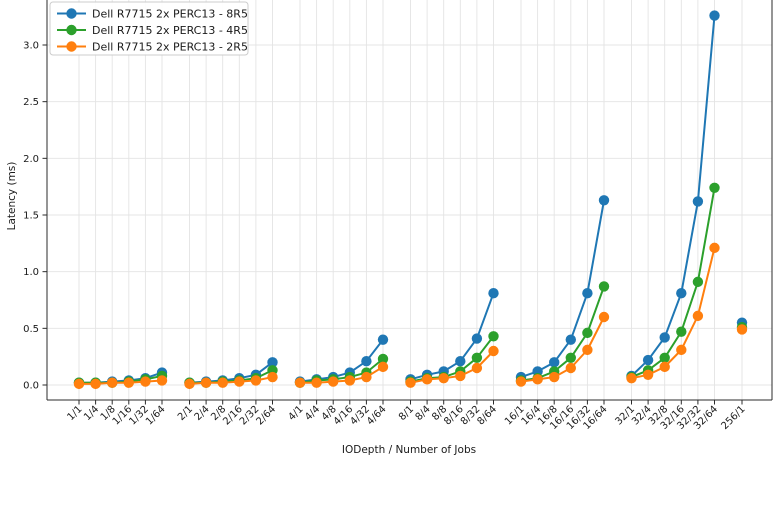  I want to click on x-tick-label: 2/64, so click(266, 416).